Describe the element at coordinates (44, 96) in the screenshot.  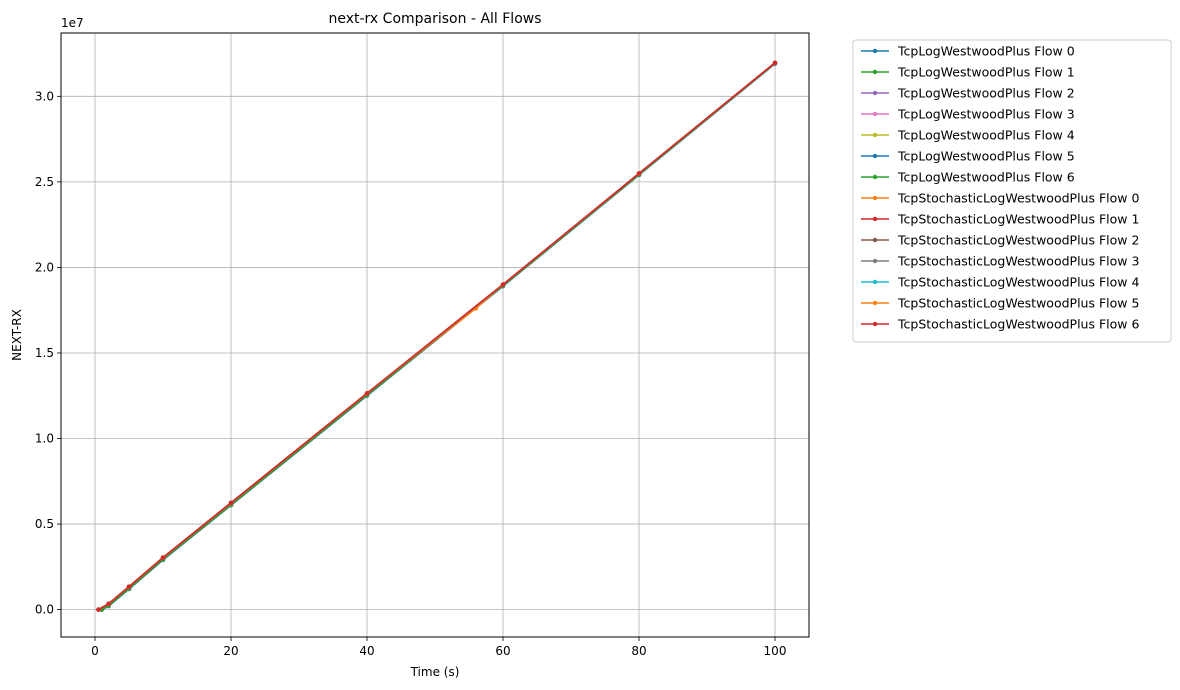
I see `y-tick-label: 3.0` at that location.